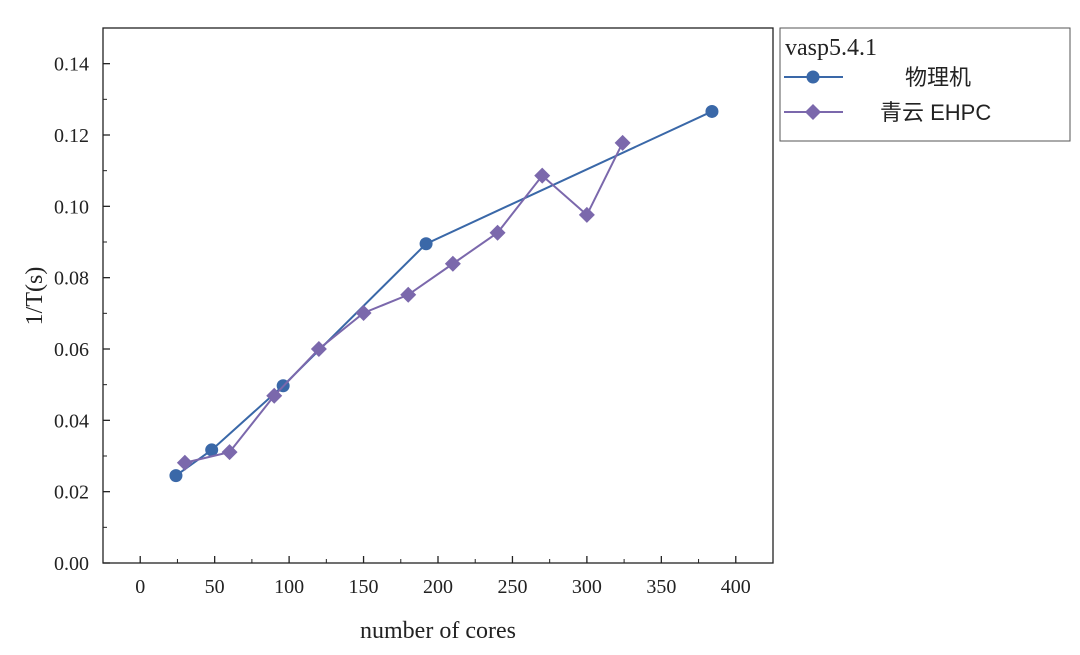 The width and height of the screenshot is (1080, 655). Describe the element at coordinates (364, 587) in the screenshot. I see `x-tick-label: 150` at that location.